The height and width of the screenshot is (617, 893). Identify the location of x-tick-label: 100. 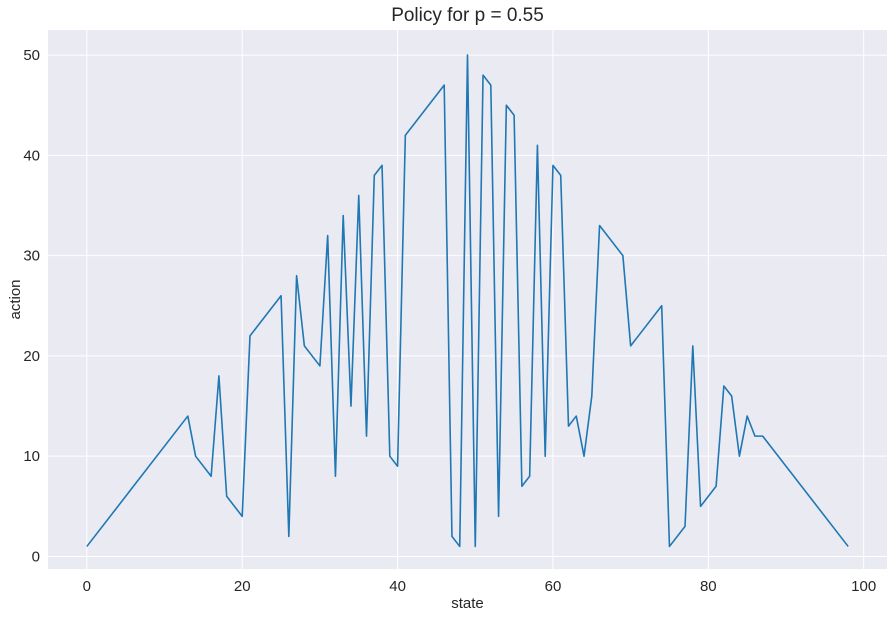
(863, 586).